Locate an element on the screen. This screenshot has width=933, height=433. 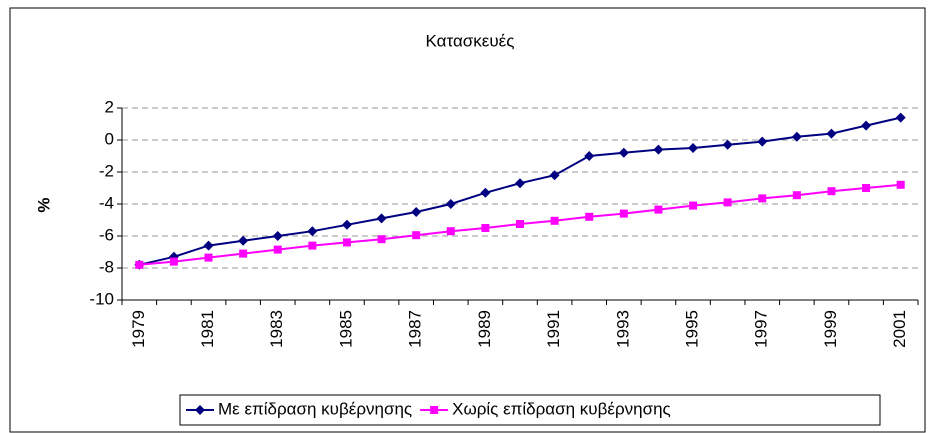
x-tick-label: 2001 is located at coordinates (899, 329).